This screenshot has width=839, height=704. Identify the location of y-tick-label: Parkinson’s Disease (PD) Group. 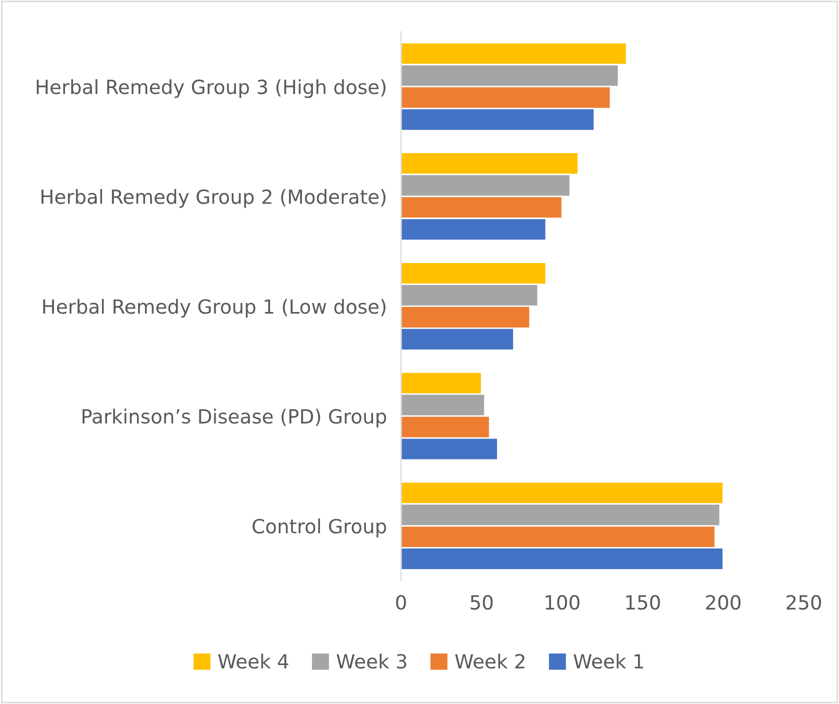
(234, 418).